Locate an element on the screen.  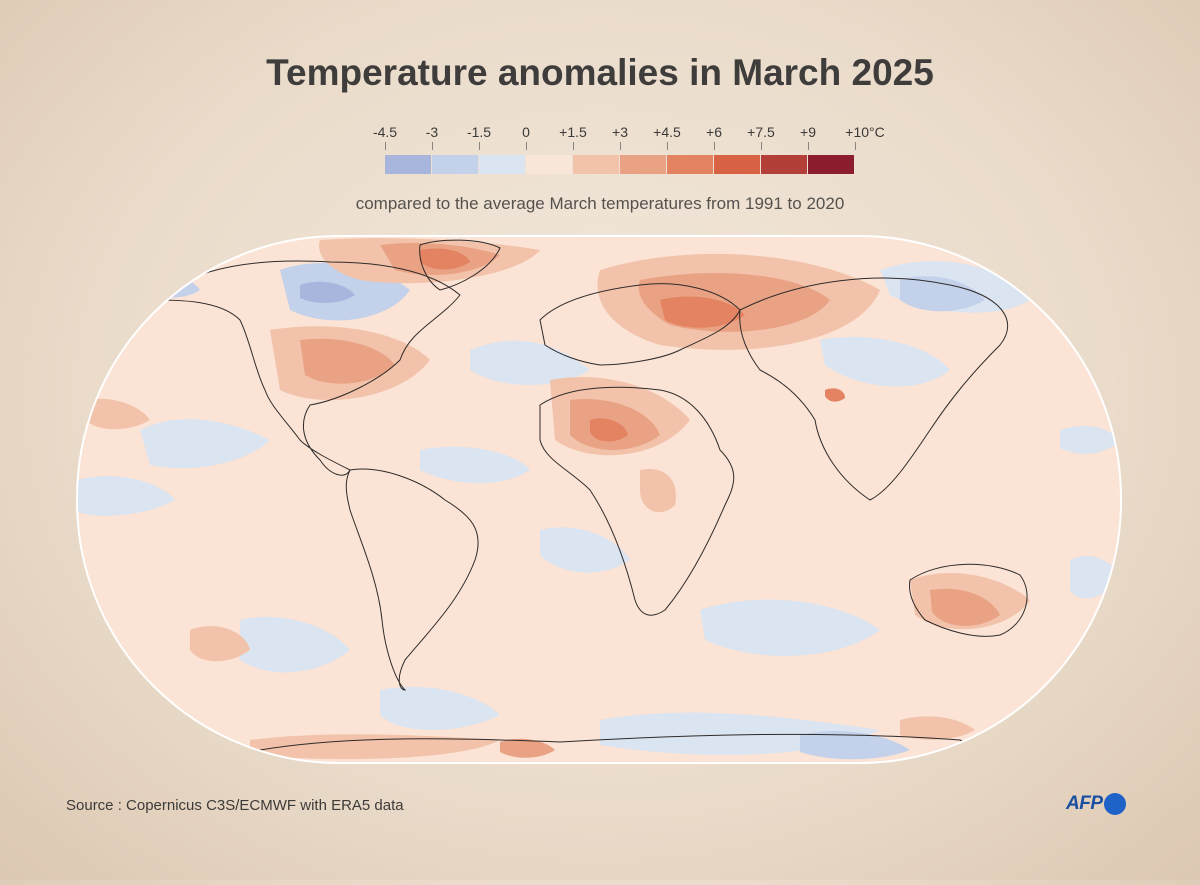
legend-label: -3 is located at coordinates (432, 132).